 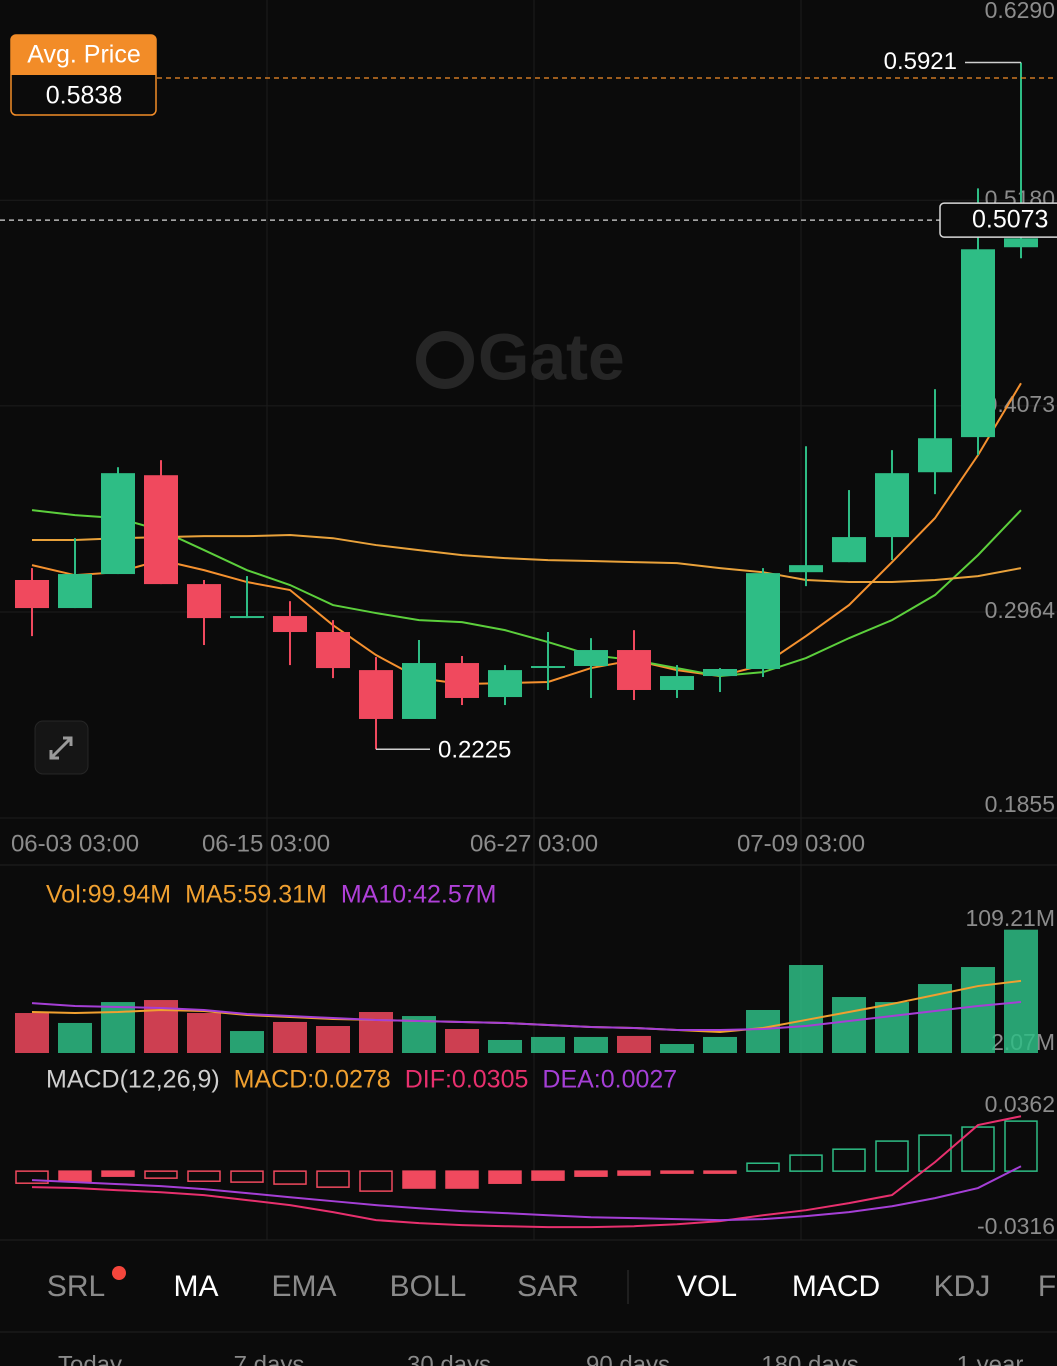 I want to click on legend-item: Vol:99.94M, so click(x=108, y=895).